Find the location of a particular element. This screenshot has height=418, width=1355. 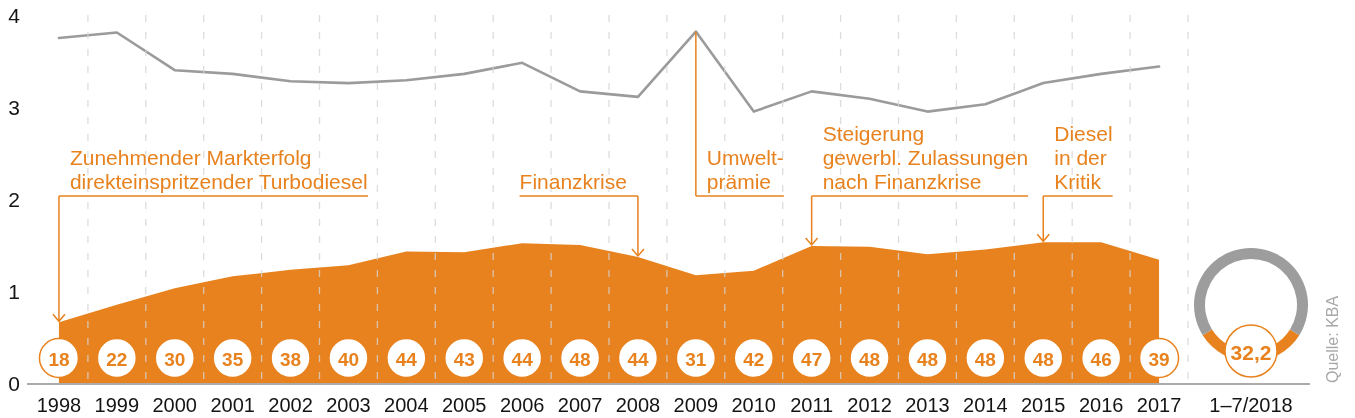

annotation: 43 is located at coordinates (464, 359).